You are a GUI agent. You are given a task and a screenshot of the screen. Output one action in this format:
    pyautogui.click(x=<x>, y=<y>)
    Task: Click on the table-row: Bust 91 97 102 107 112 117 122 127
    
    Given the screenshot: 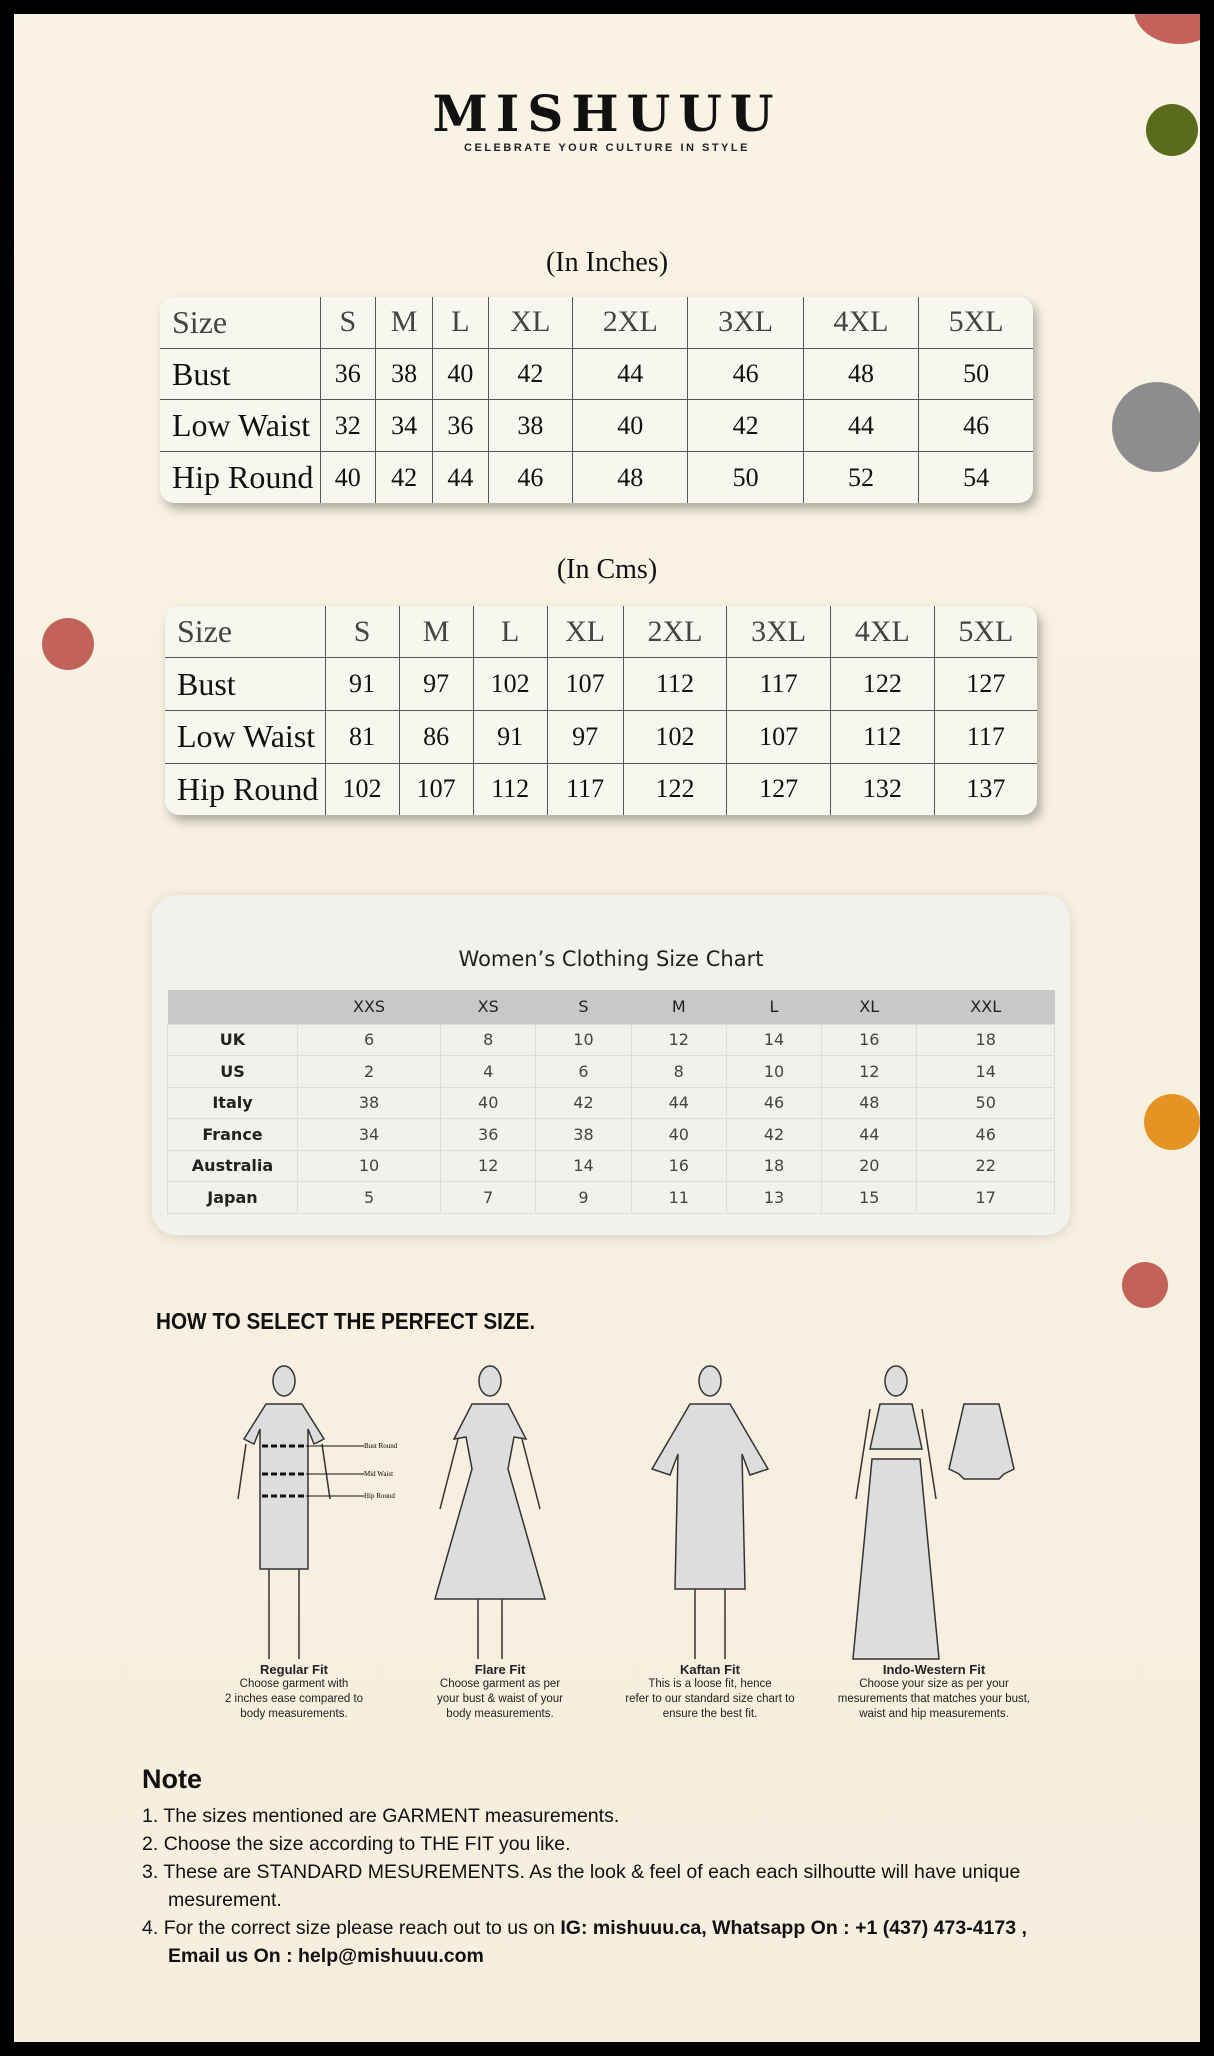 What is the action you would take?
    pyautogui.click(x=601, y=684)
    